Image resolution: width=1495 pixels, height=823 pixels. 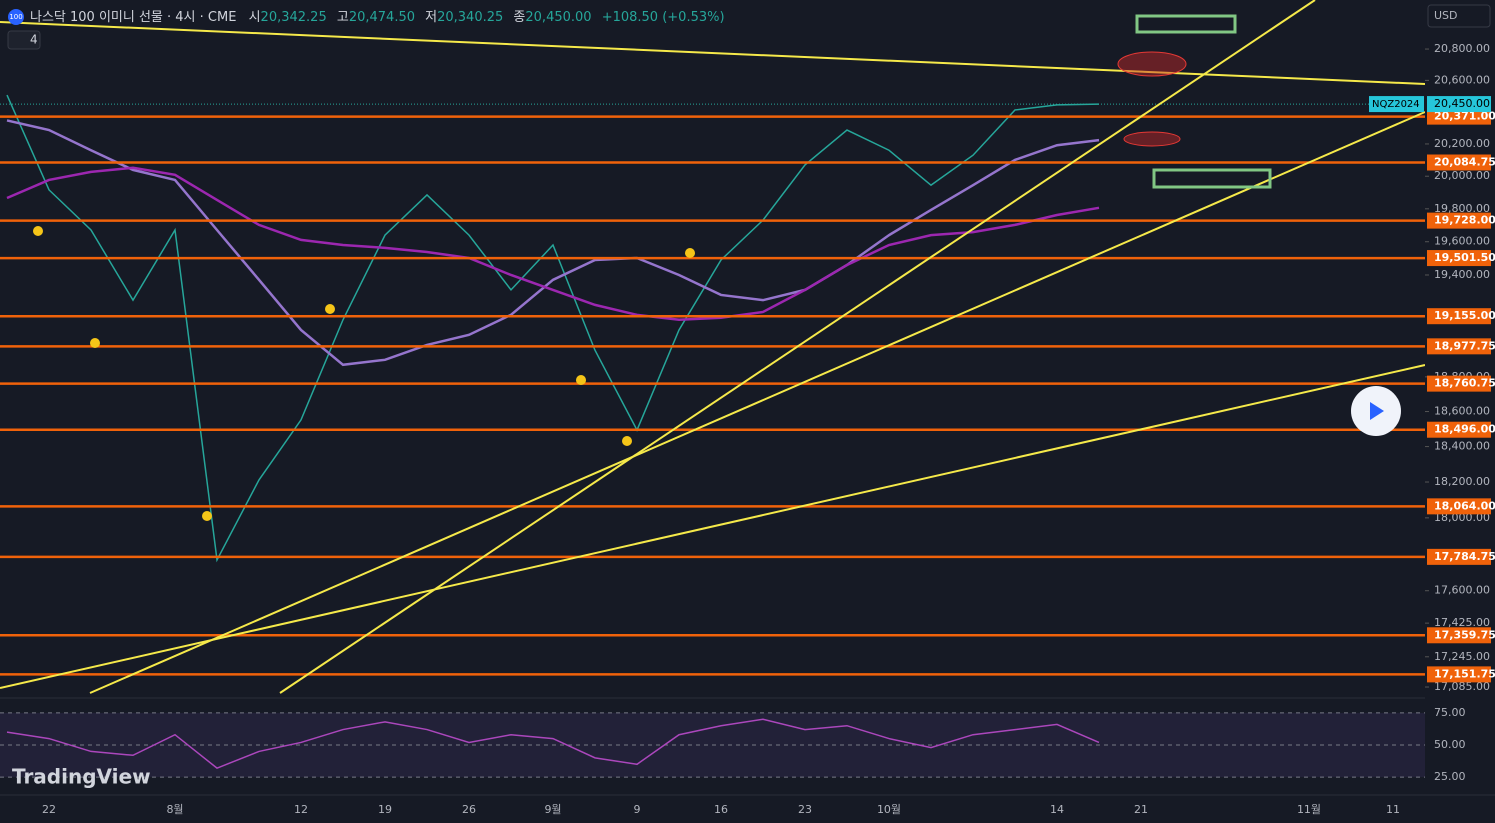 What do you see at coordinates (1450, 744) in the screenshot?
I see `y-tick-label: 50.00` at bounding box center [1450, 744].